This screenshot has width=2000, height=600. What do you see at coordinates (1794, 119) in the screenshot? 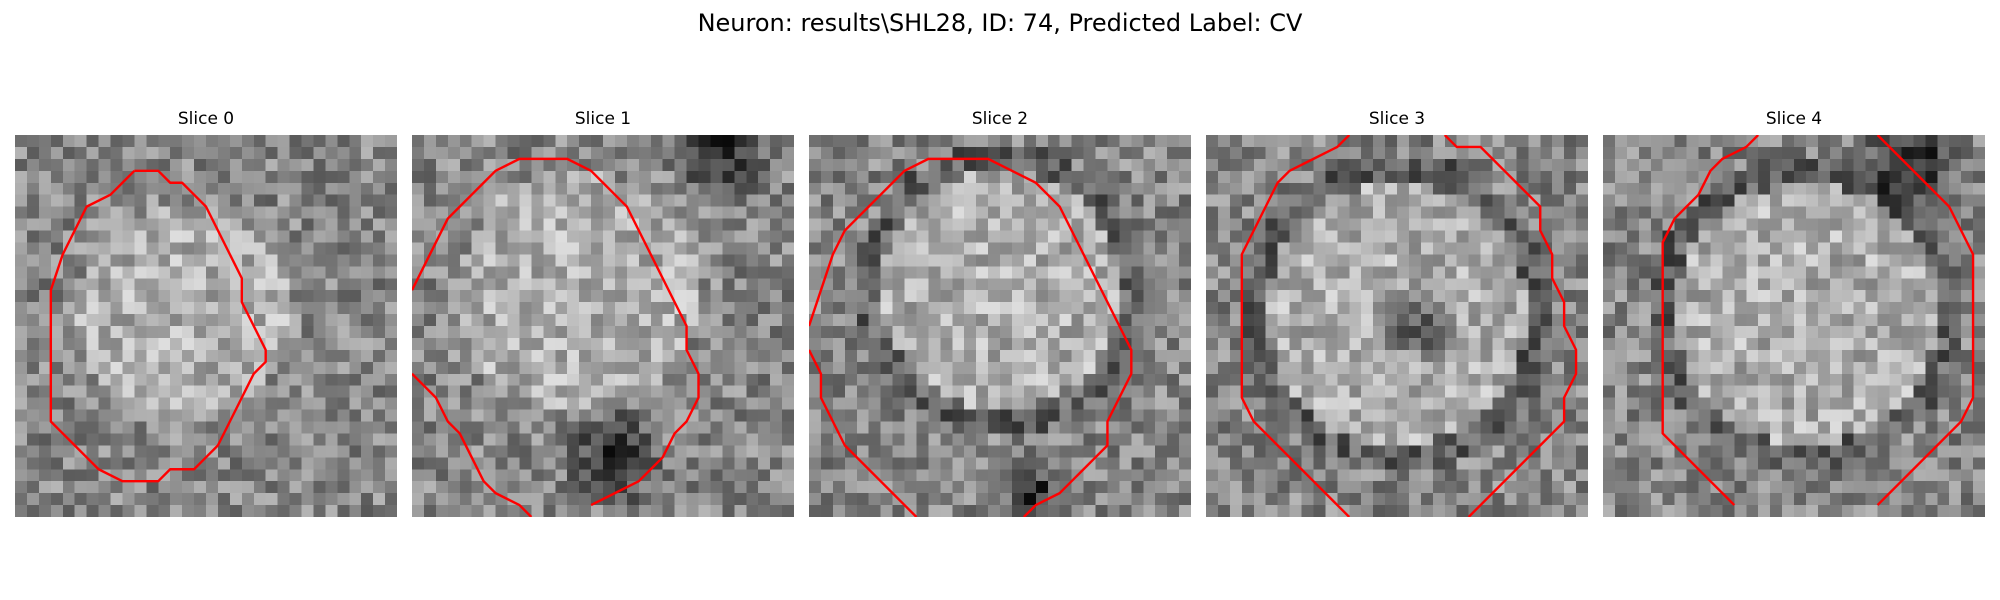
I see `slice-title-4: Slice 4` at bounding box center [1794, 119].